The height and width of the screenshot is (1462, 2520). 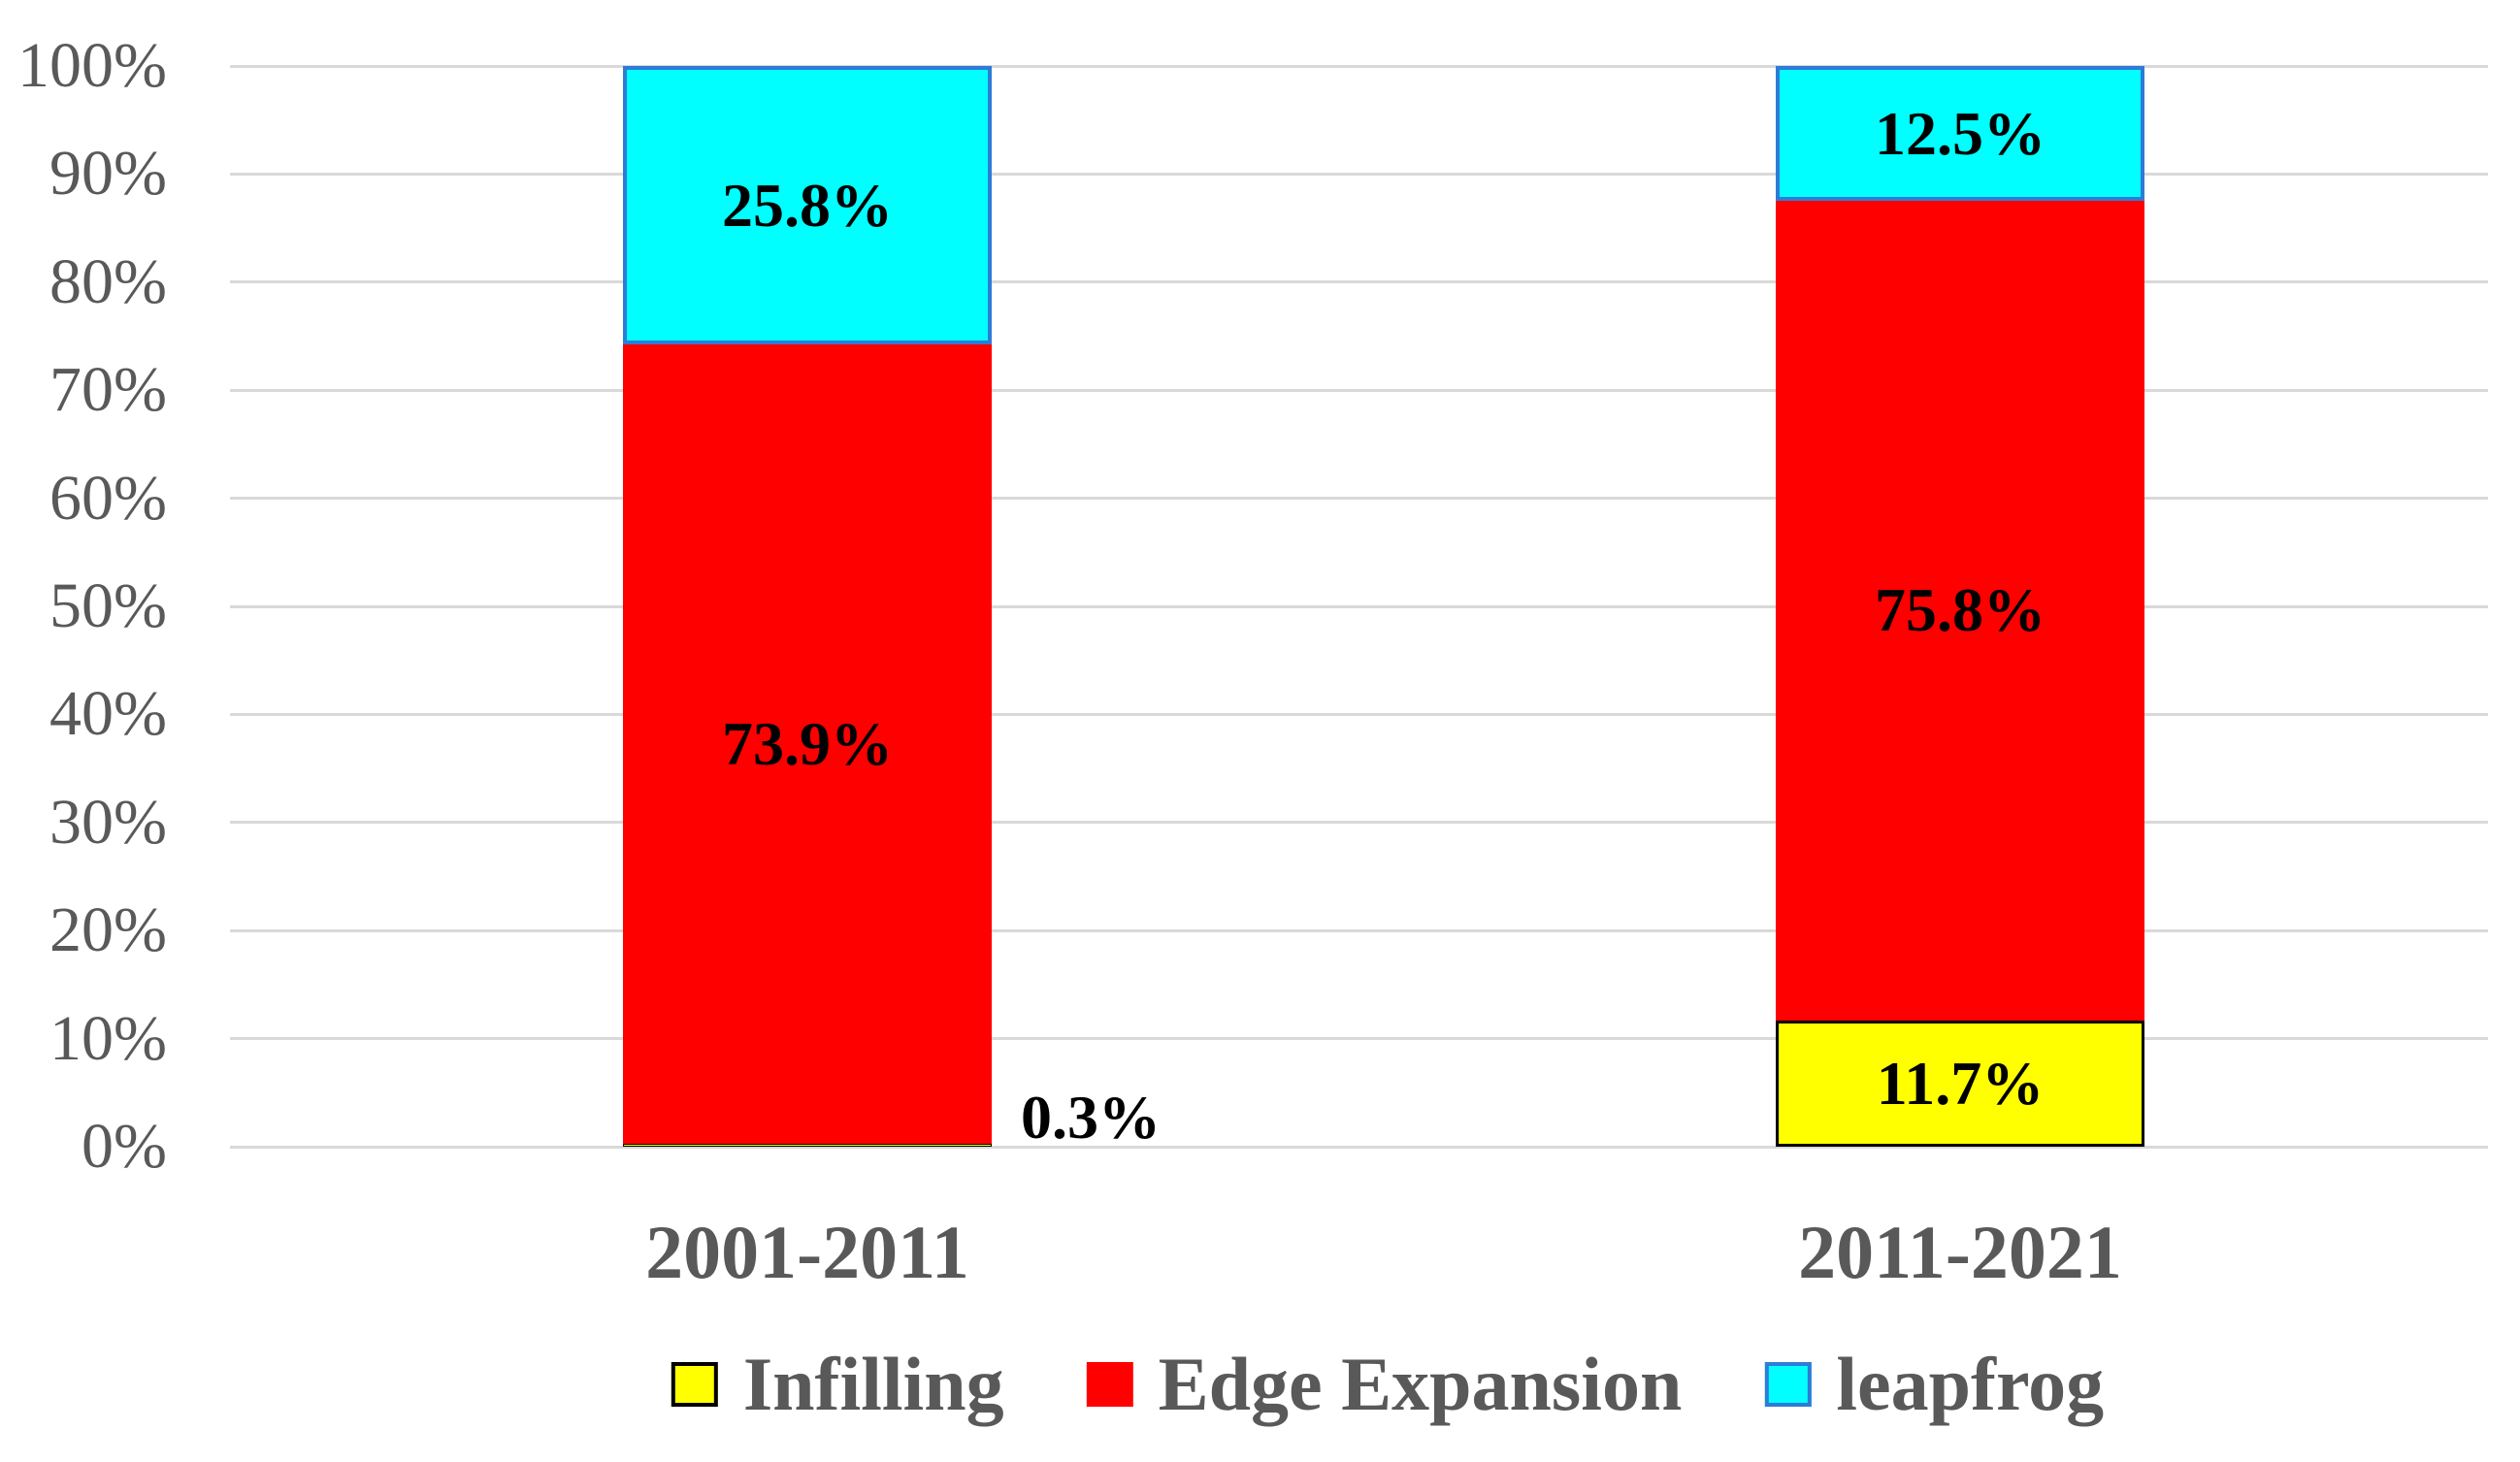 I want to click on legend-label: leapfrog, so click(x=1970, y=1384).